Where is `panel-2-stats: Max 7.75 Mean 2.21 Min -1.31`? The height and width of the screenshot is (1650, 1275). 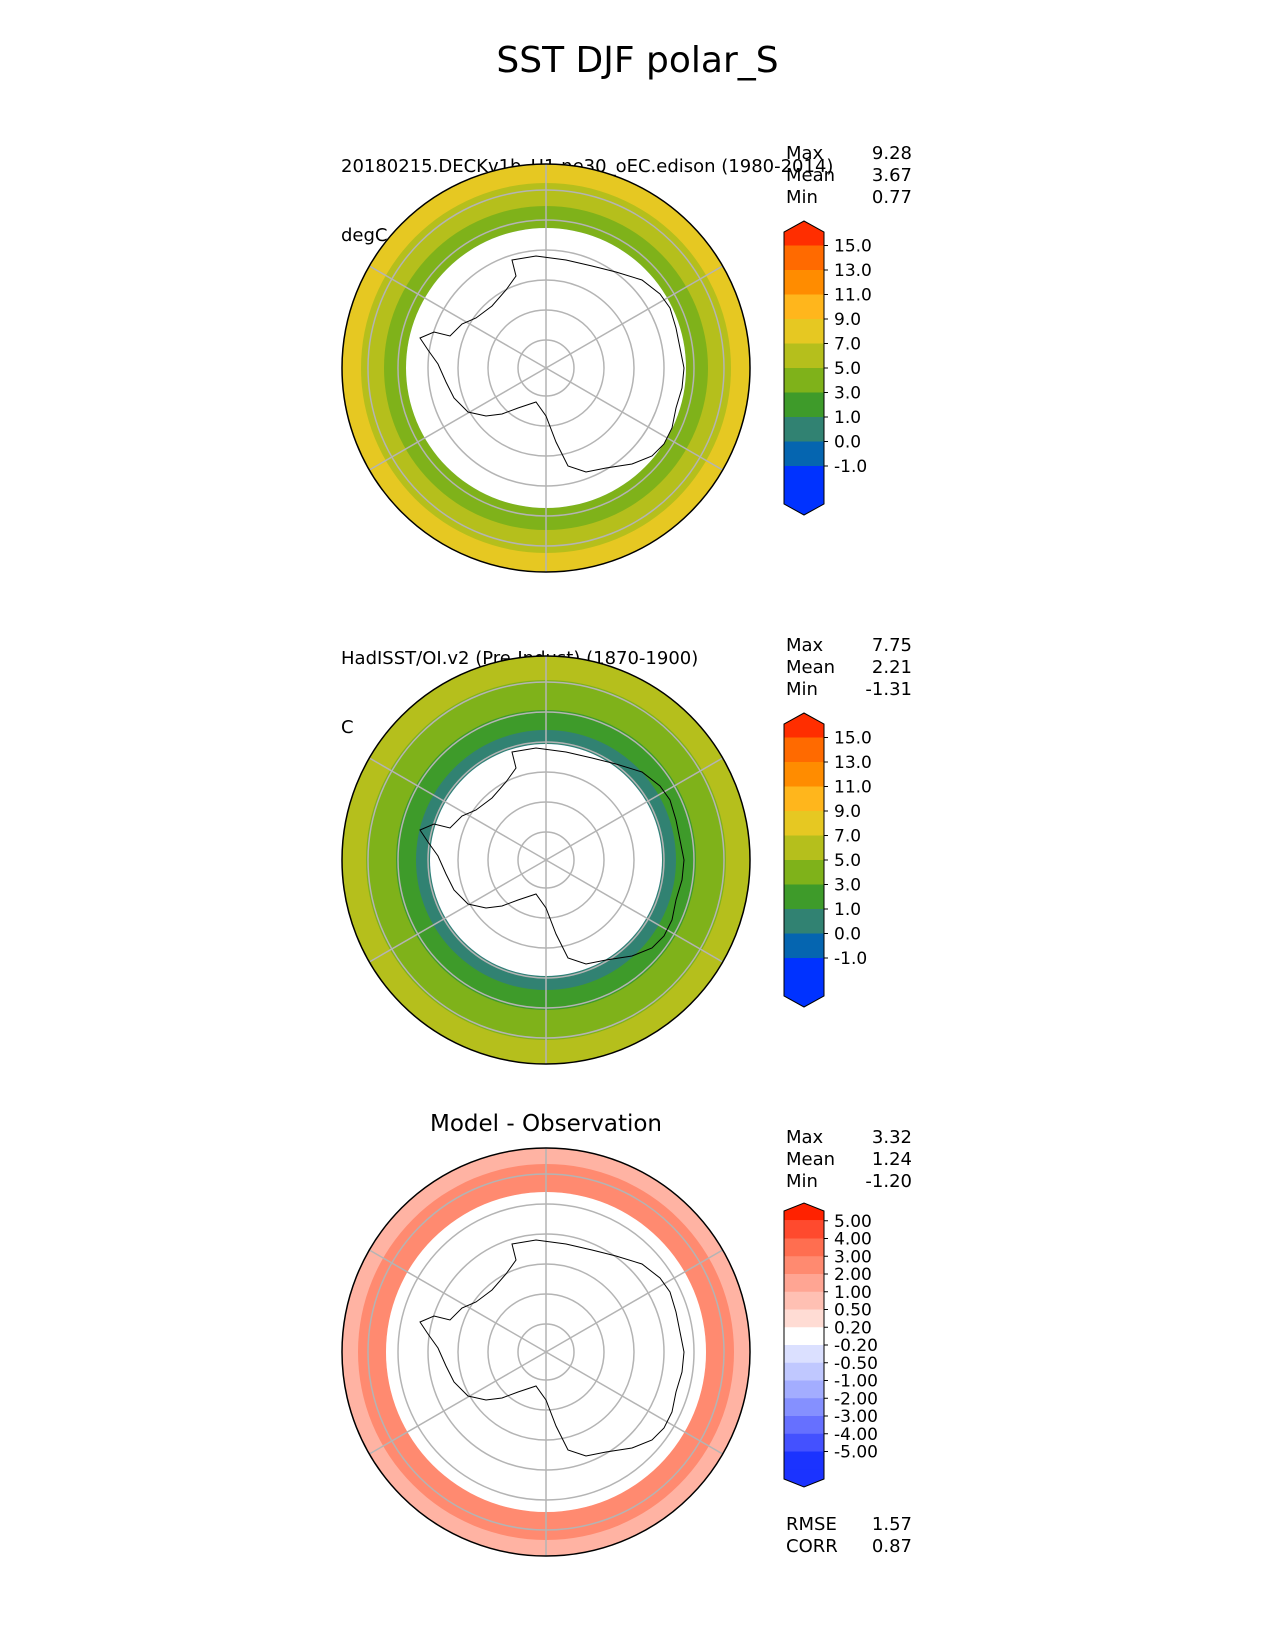
panel-2-stats: Max 7.75 Mean 2.21 Min -1.31 is located at coordinates (849, 668).